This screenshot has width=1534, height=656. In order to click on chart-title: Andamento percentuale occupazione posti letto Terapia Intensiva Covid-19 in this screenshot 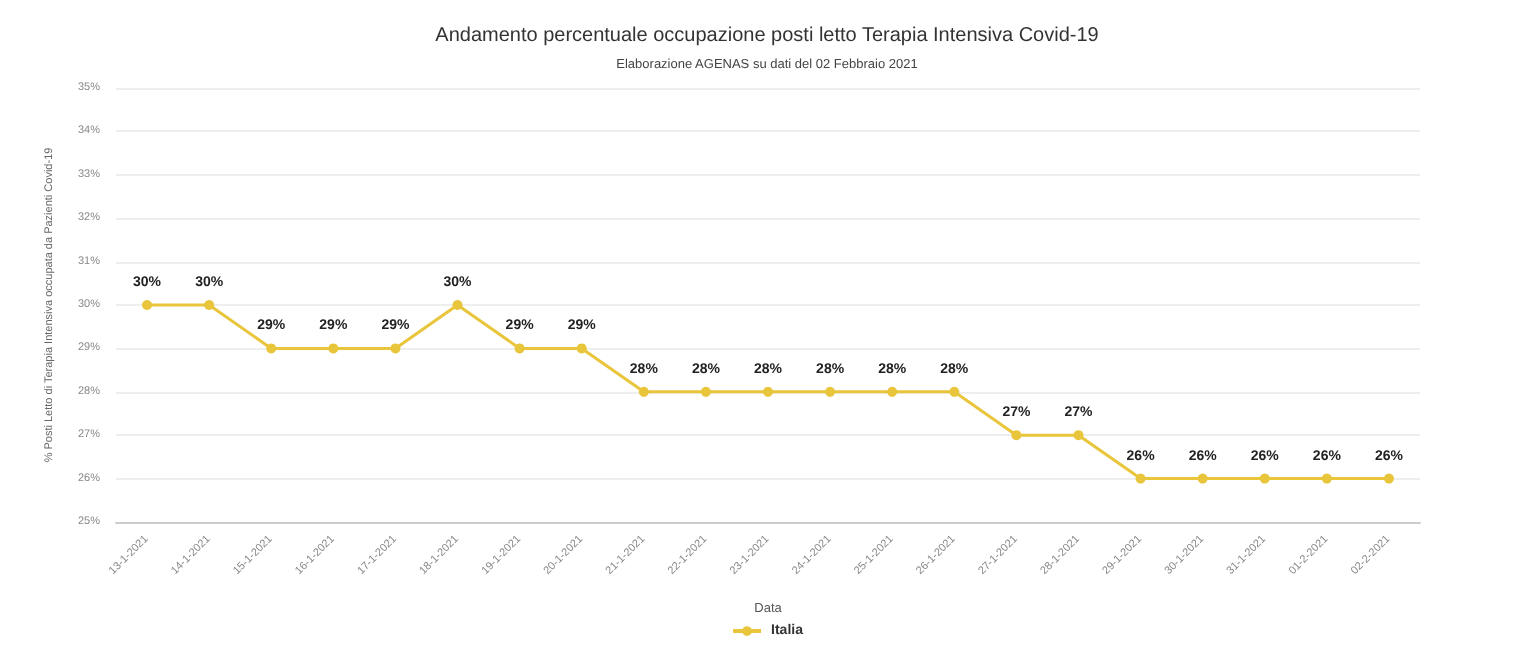, I will do `click(767, 36)`.